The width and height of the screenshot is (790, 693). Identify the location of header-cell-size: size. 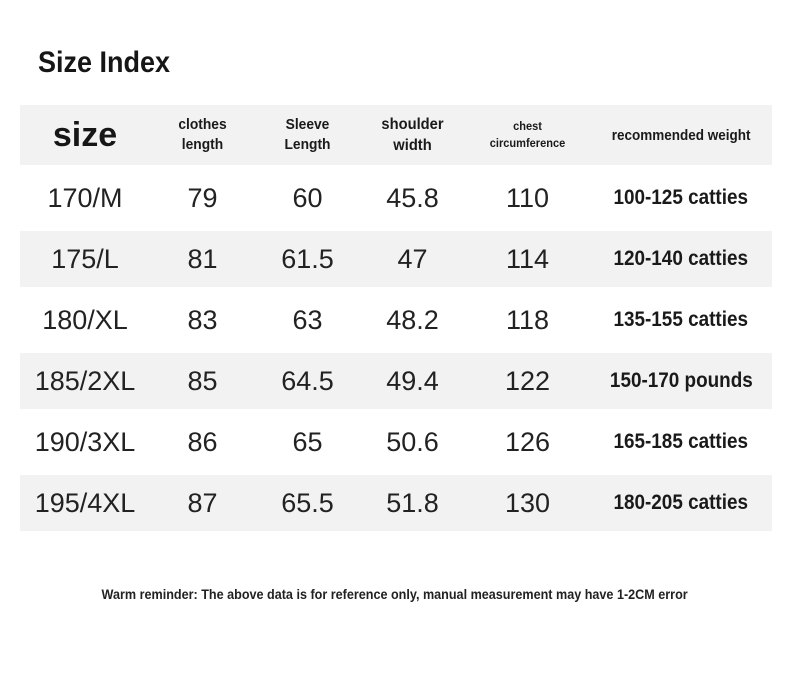
(85, 135).